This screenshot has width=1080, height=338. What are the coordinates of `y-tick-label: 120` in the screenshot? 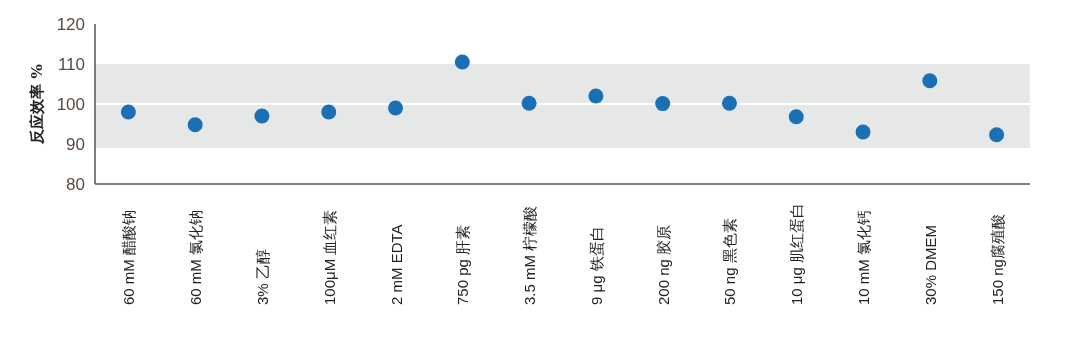 It's located at (70, 24).